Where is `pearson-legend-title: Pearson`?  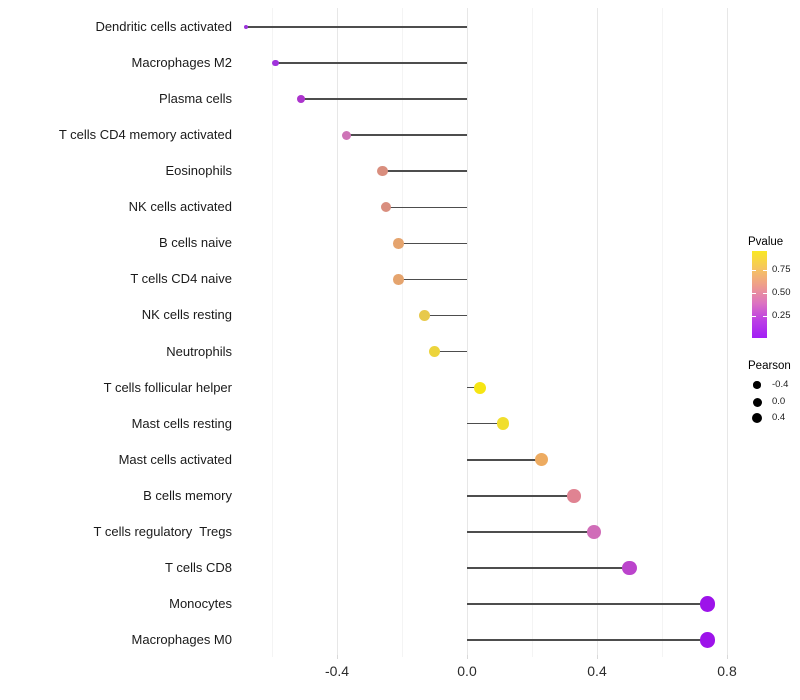 pearson-legend-title: Pearson is located at coordinates (769, 366).